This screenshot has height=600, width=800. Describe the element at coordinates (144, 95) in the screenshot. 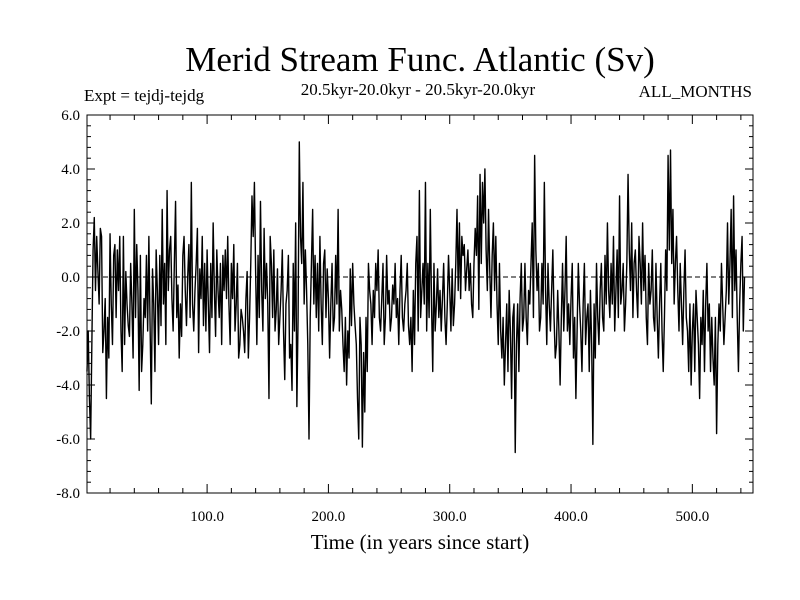

I see `experiment-label: Expt = tejdj-tejdg` at that location.